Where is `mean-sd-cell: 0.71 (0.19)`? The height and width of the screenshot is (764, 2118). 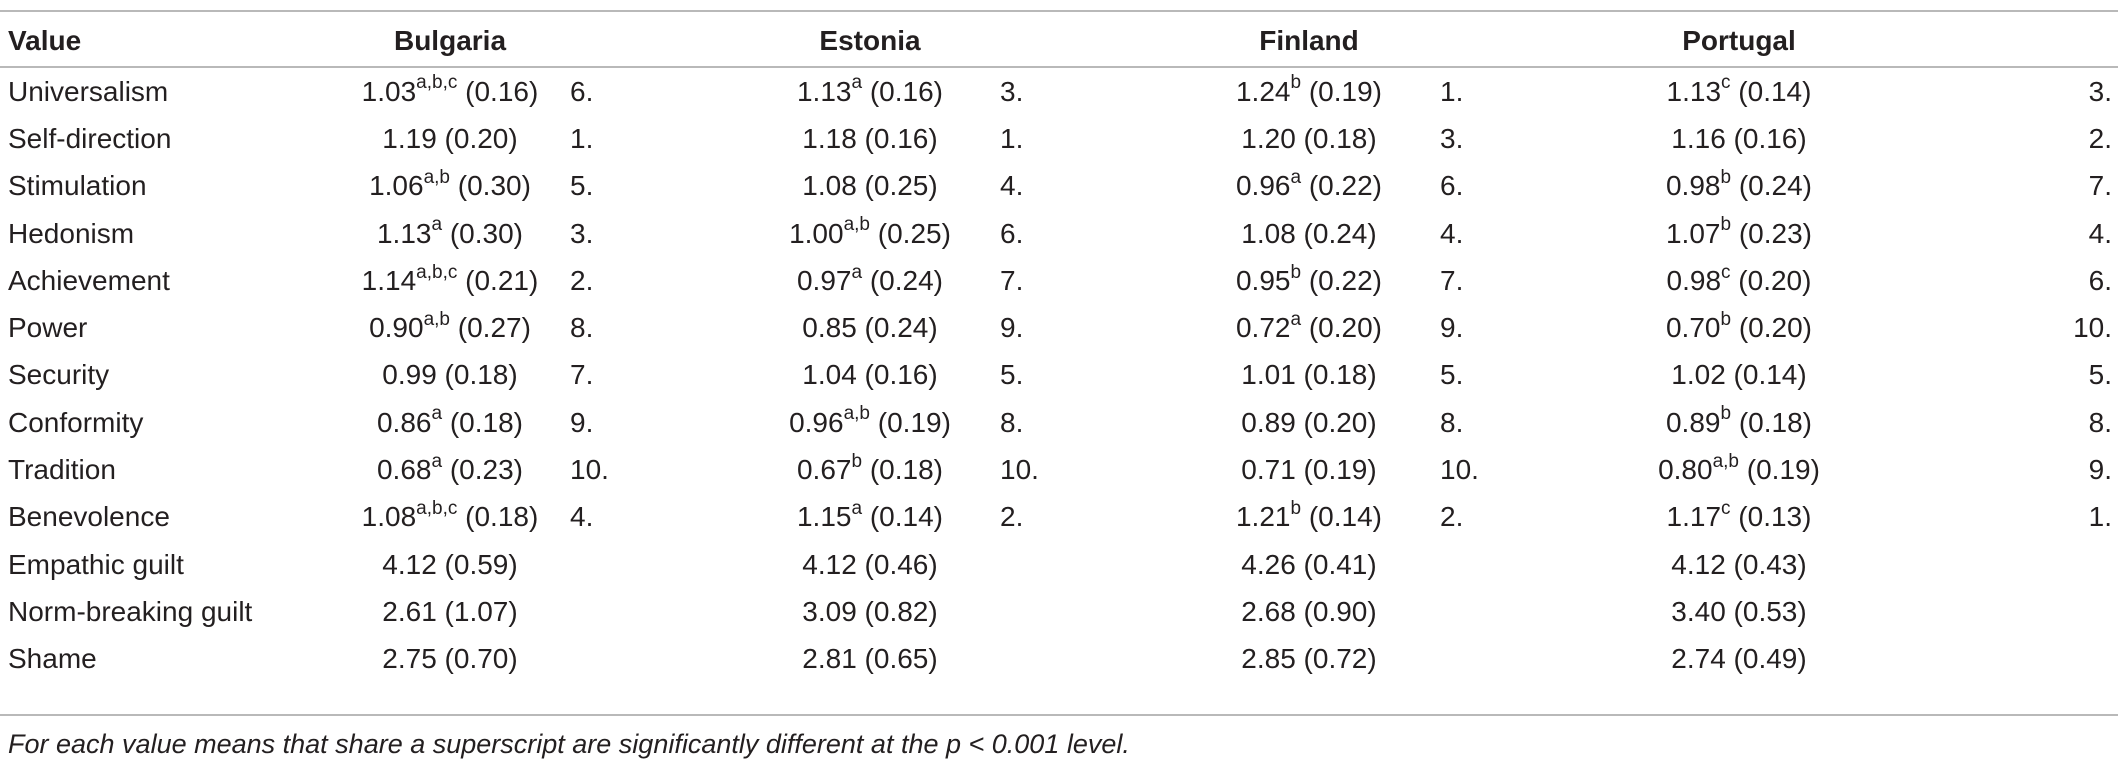 mean-sd-cell: 0.71 (0.19) is located at coordinates (1309, 469).